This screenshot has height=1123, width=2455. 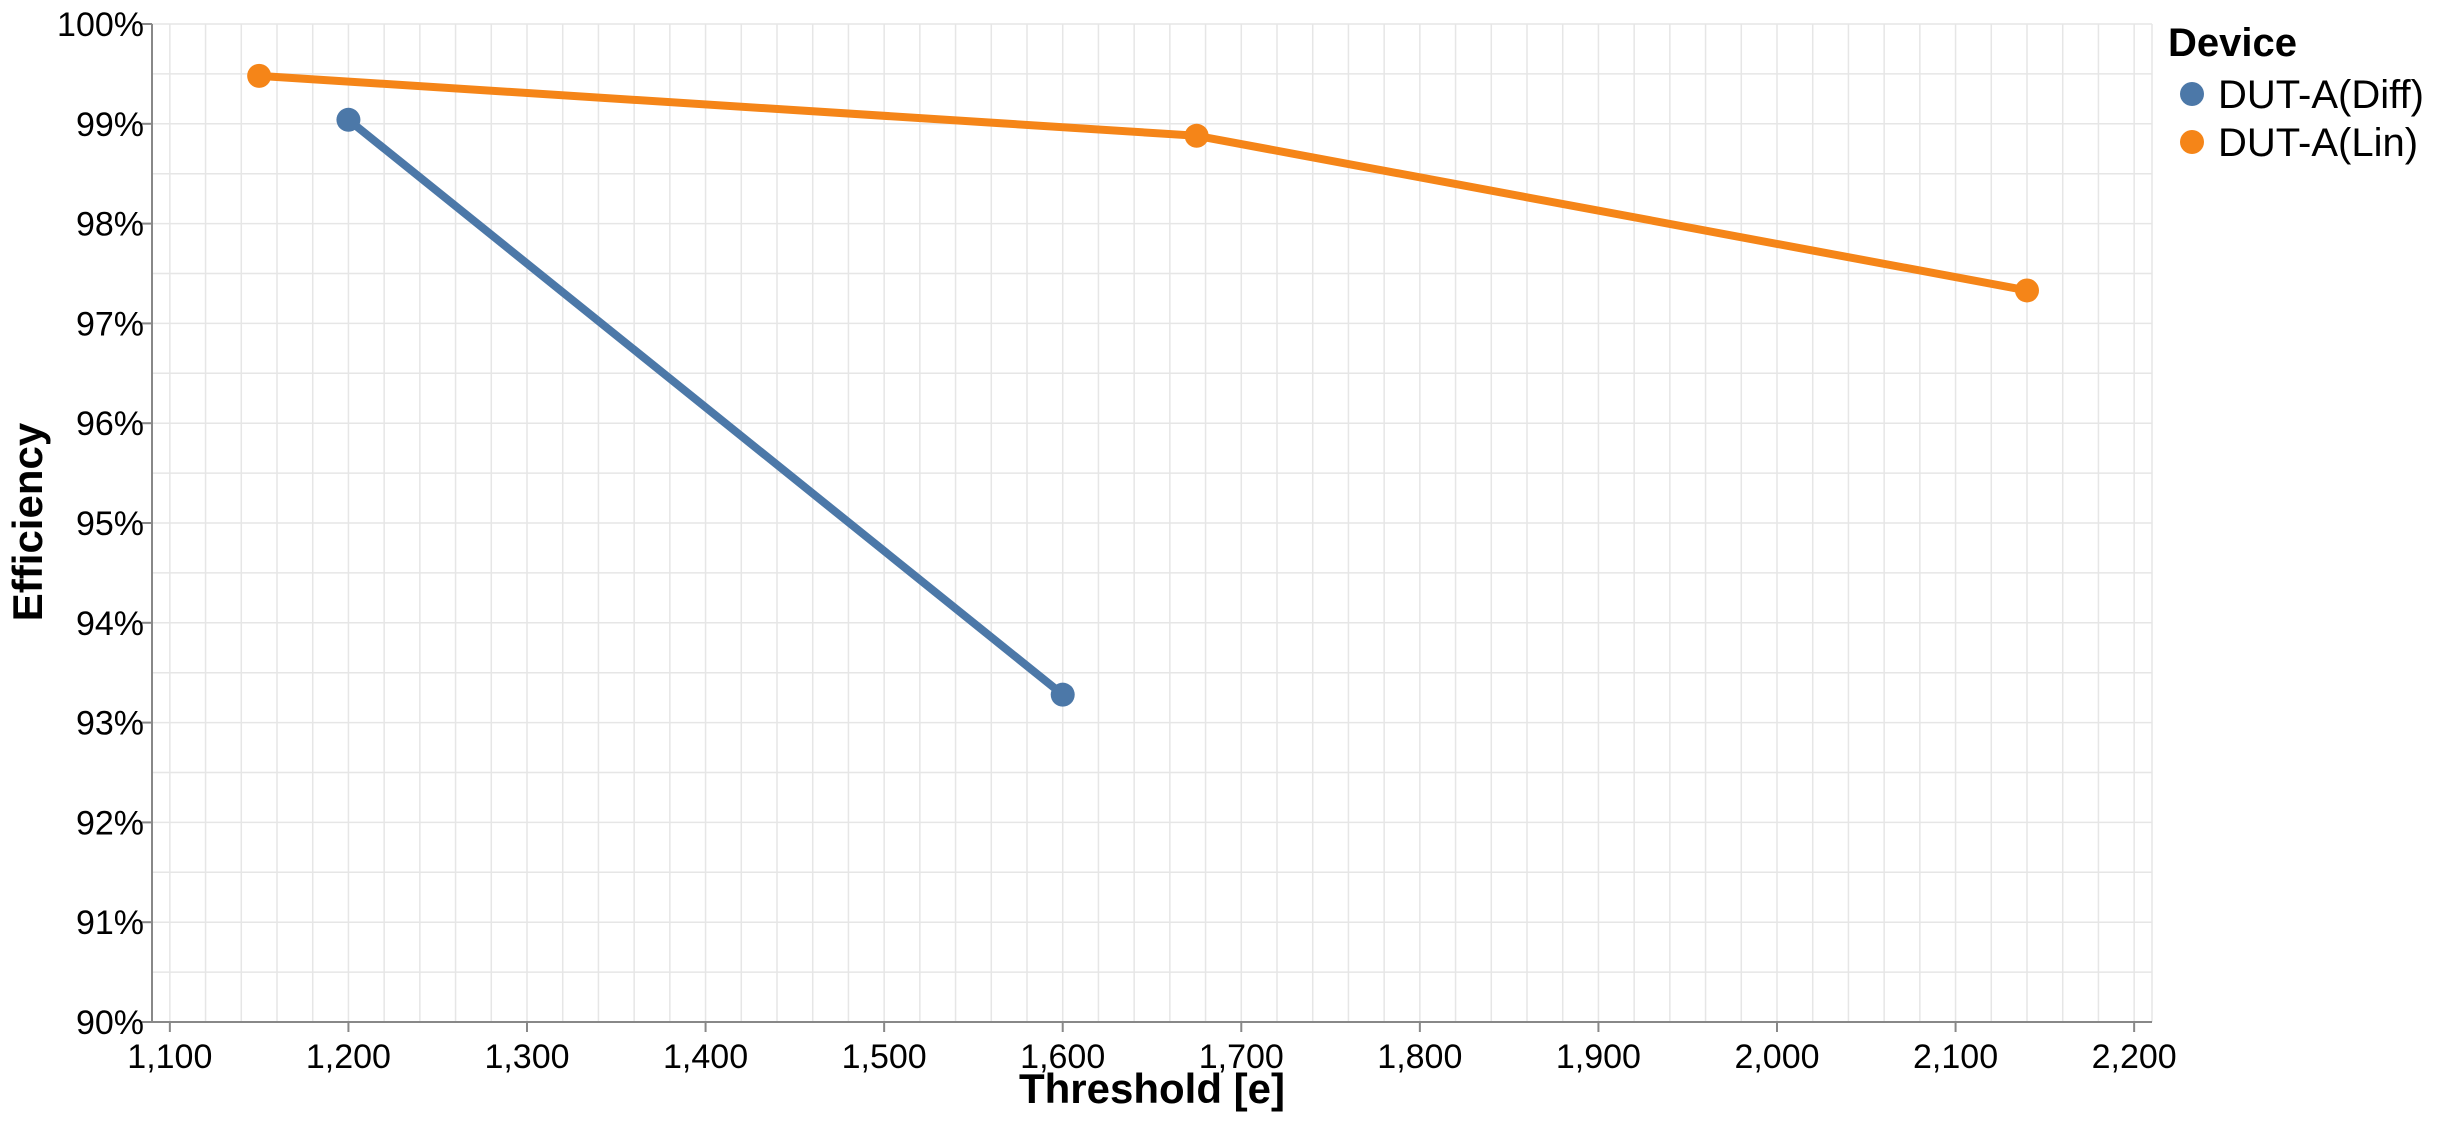 I want to click on x-tick-label: 1,200, so click(x=348, y=1057).